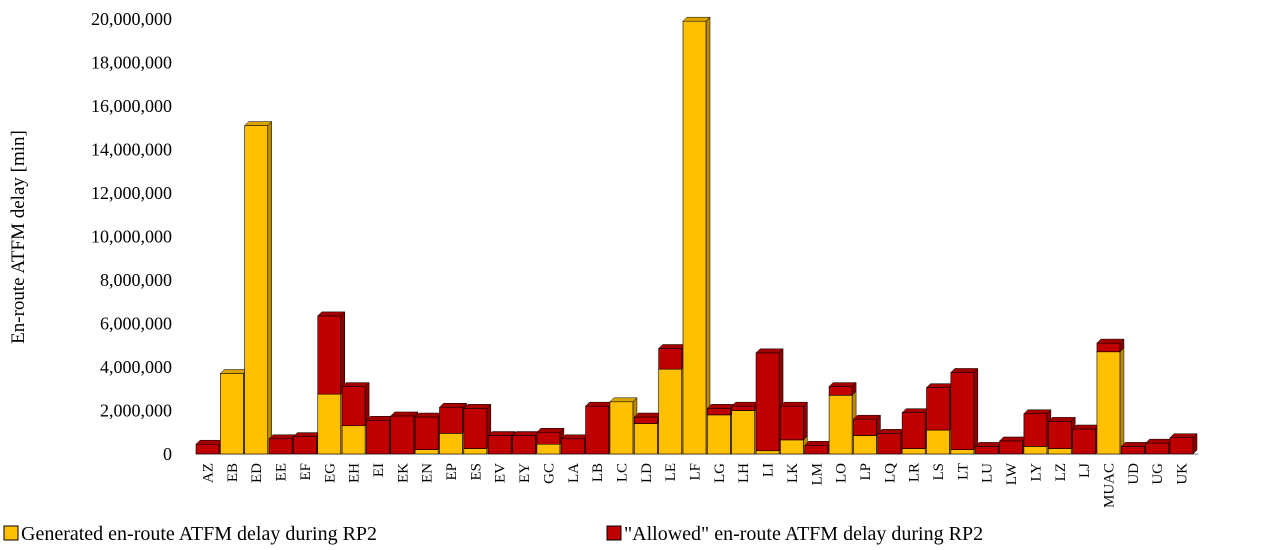  What do you see at coordinates (915, 429) in the screenshot?
I see `bar-segment-LR-allowed` at bounding box center [915, 429].